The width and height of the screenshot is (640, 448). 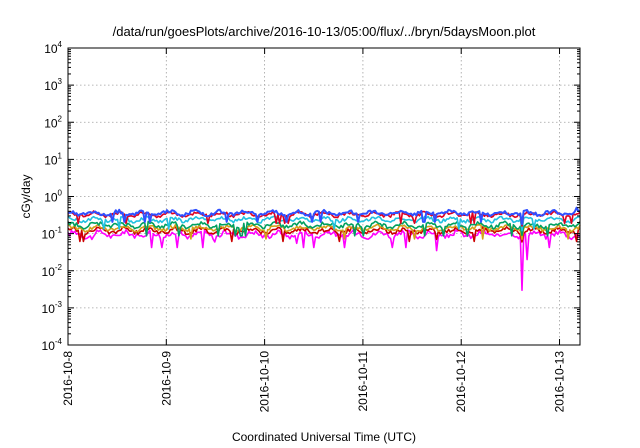 What do you see at coordinates (52, 271) in the screenshot?
I see `y-tick-label: 10⁻²` at bounding box center [52, 271].